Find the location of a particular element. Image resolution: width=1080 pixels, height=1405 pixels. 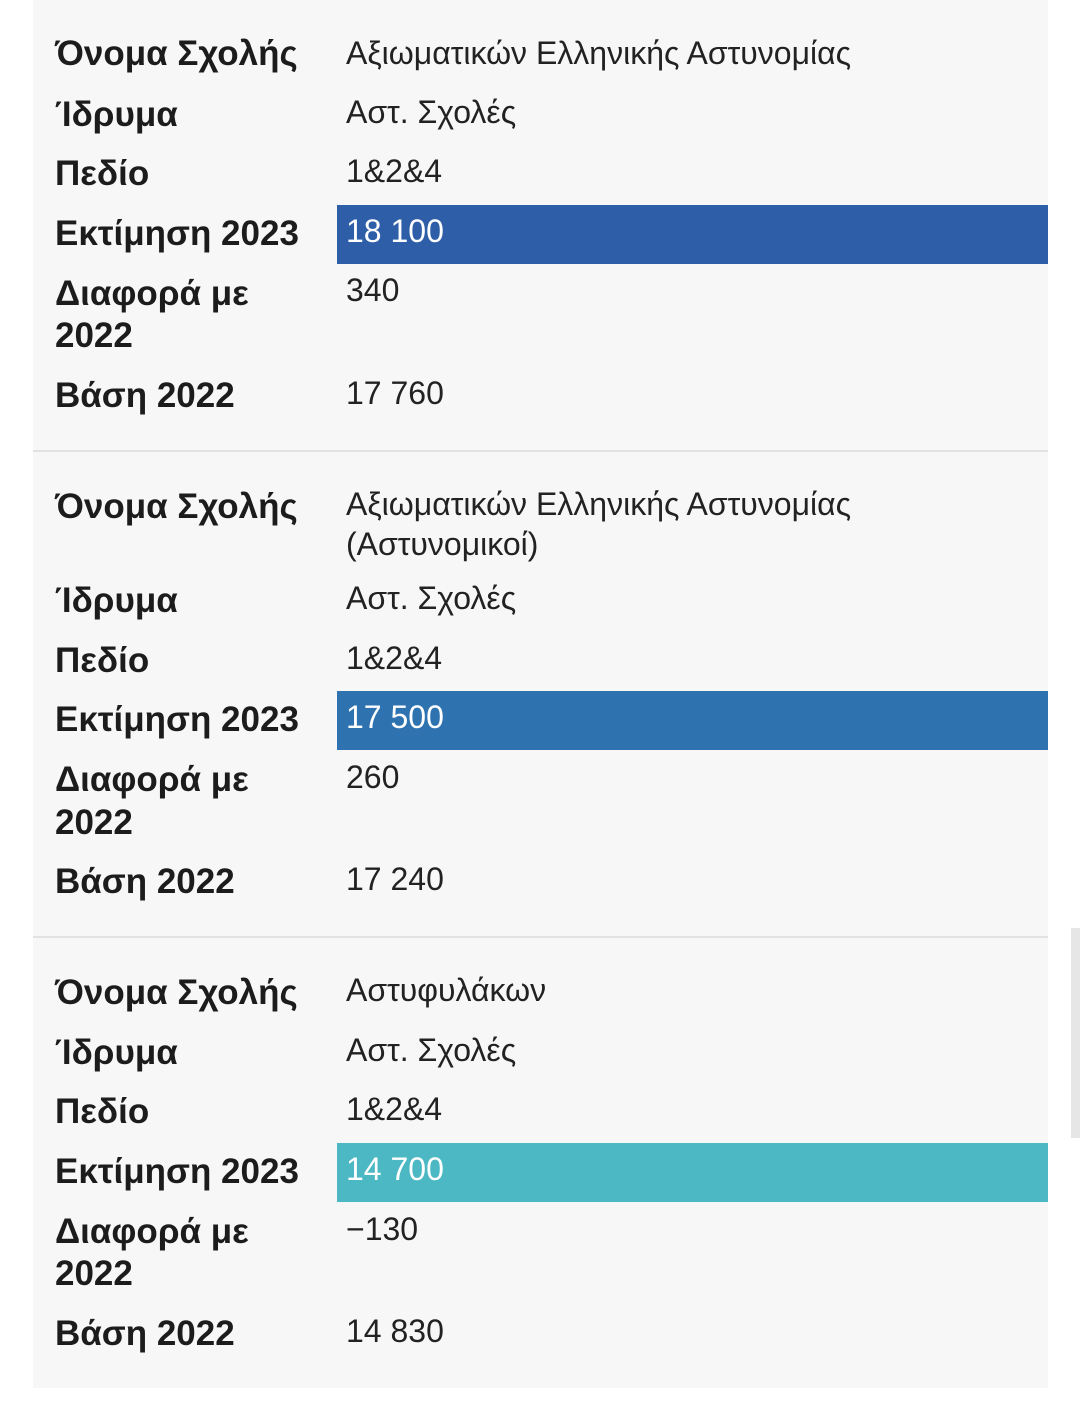

estimate-2023-highlight: 18 100 is located at coordinates (692, 234).